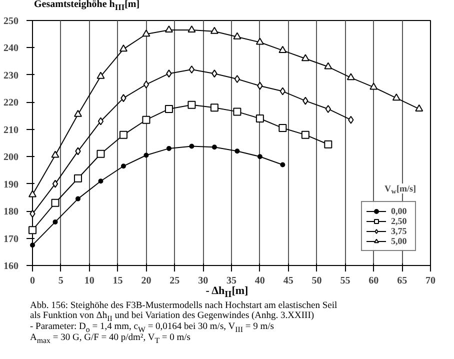 Image resolution: width=454 pixels, height=359 pixels. Describe the element at coordinates (11, 21) in the screenshot. I see `y-tick-label: 250` at that location.